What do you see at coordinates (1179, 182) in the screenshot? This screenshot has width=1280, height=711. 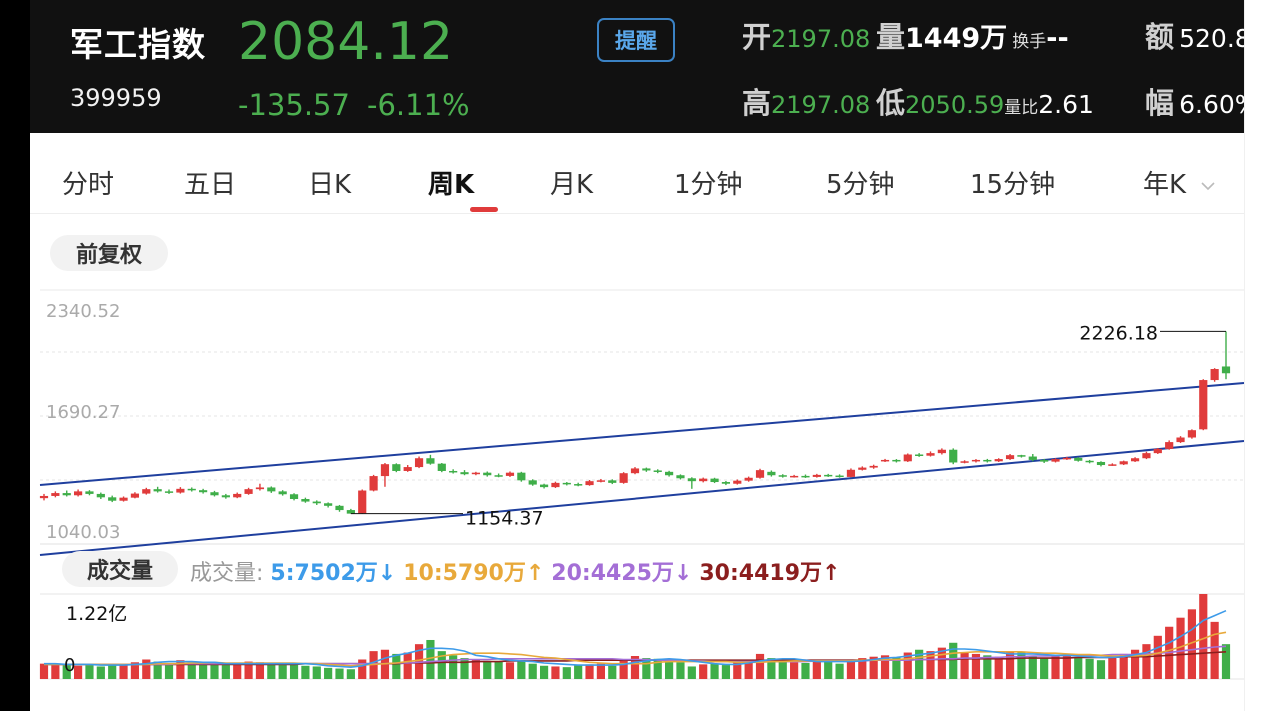 I see `tab-yearly-k: 年K` at bounding box center [1179, 182].